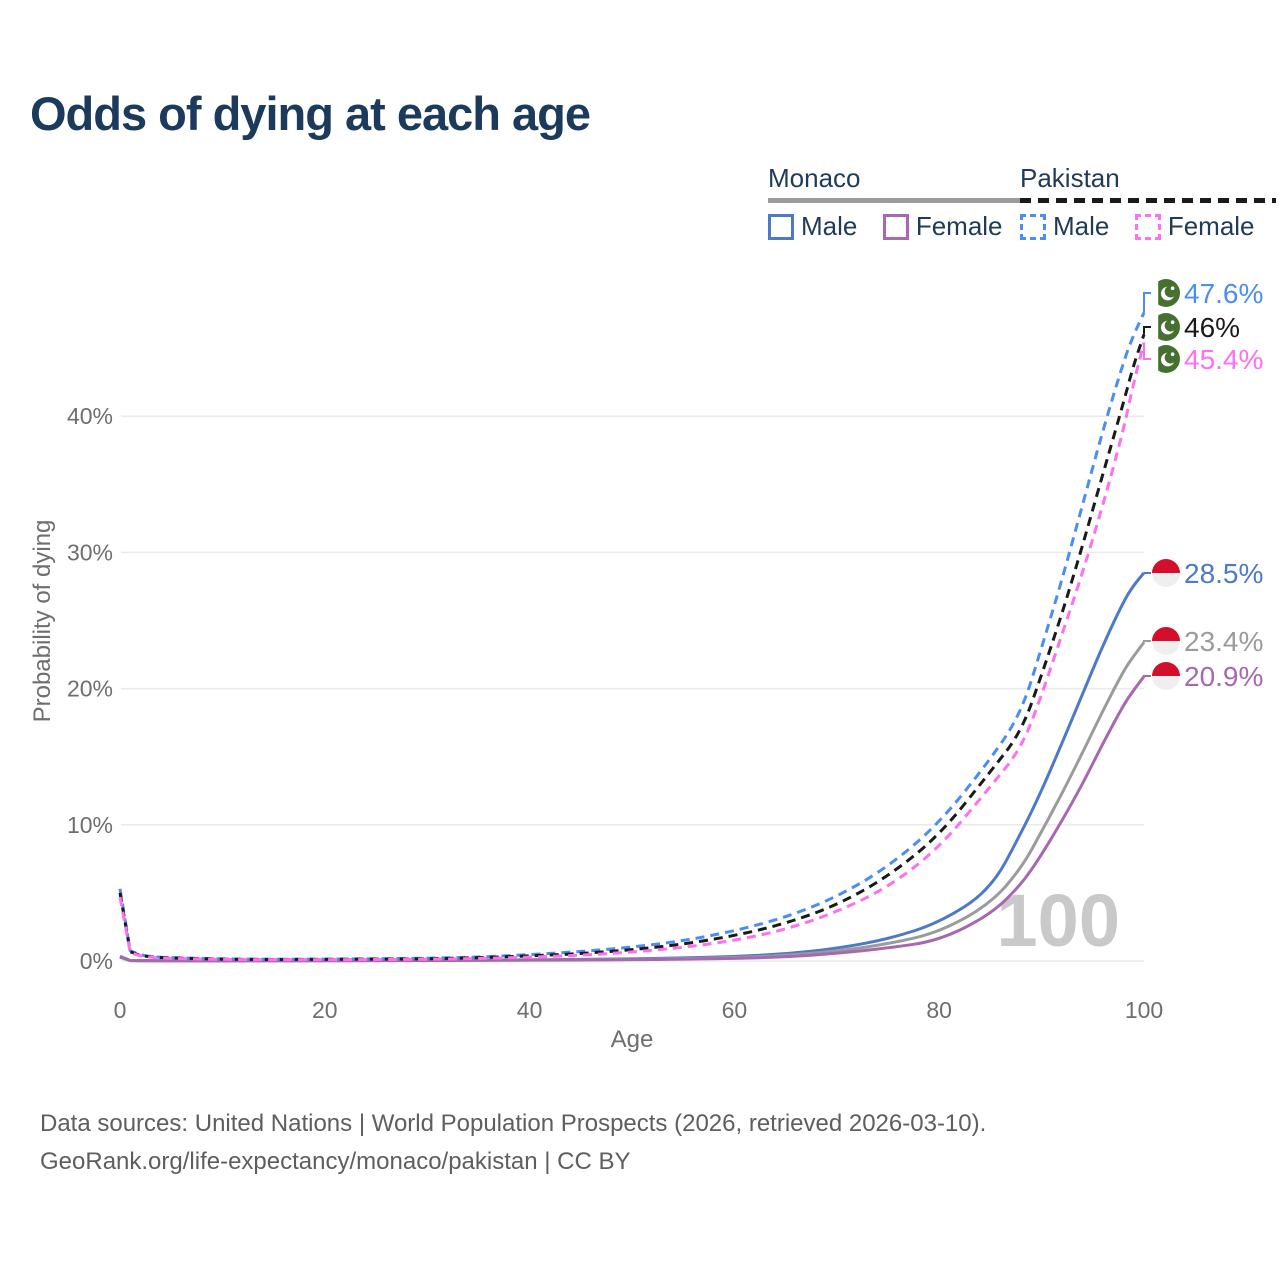  What do you see at coordinates (1212, 327) in the screenshot?
I see `end-value-label-pakistan-both: 46%` at bounding box center [1212, 327].